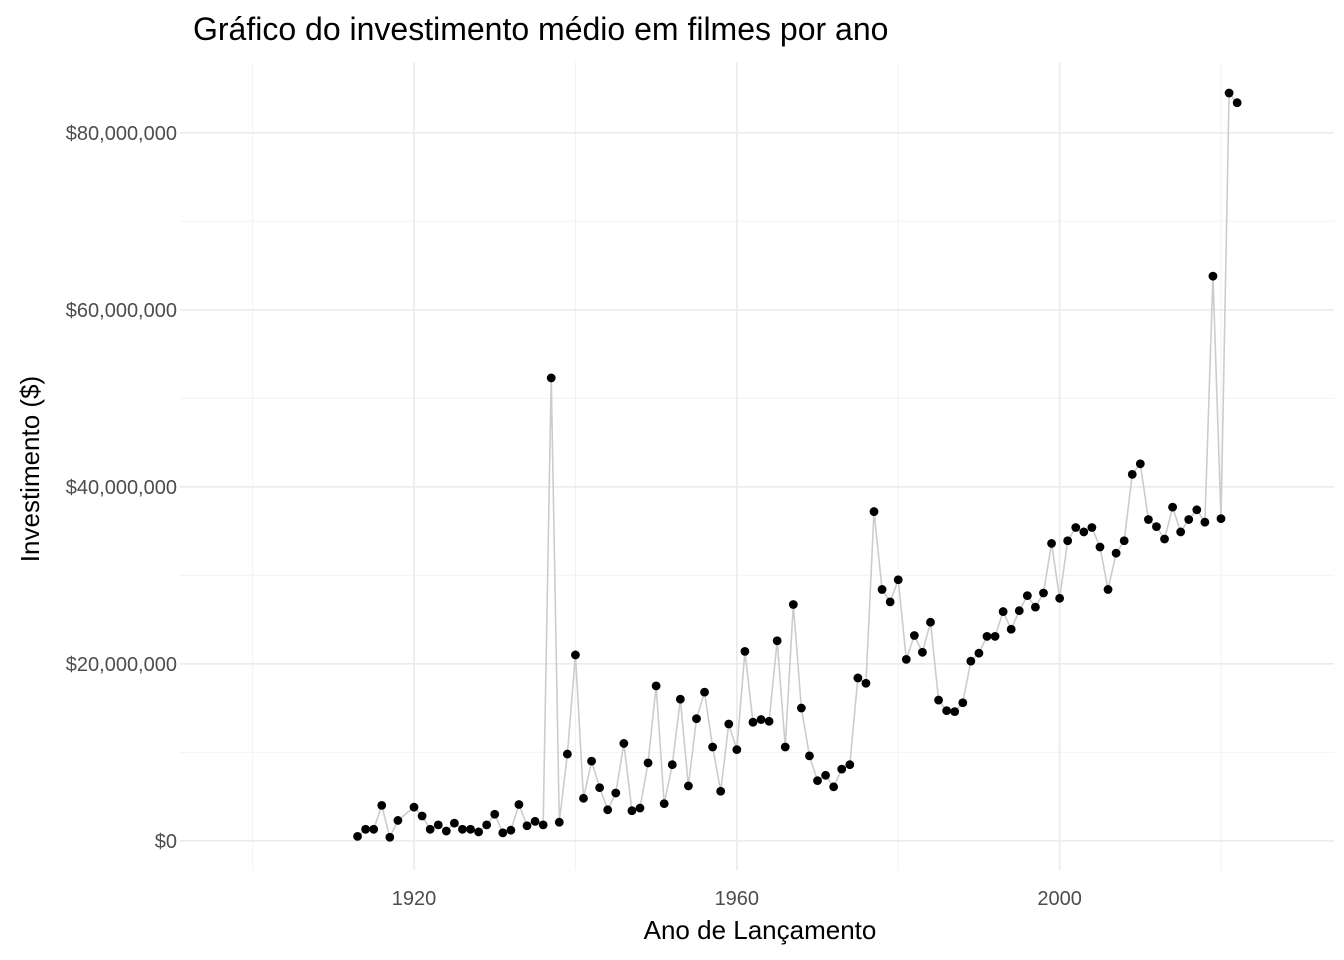 This screenshot has width=1344, height=960. I want to click on y-tick-label: $20,000,000, so click(121, 665).